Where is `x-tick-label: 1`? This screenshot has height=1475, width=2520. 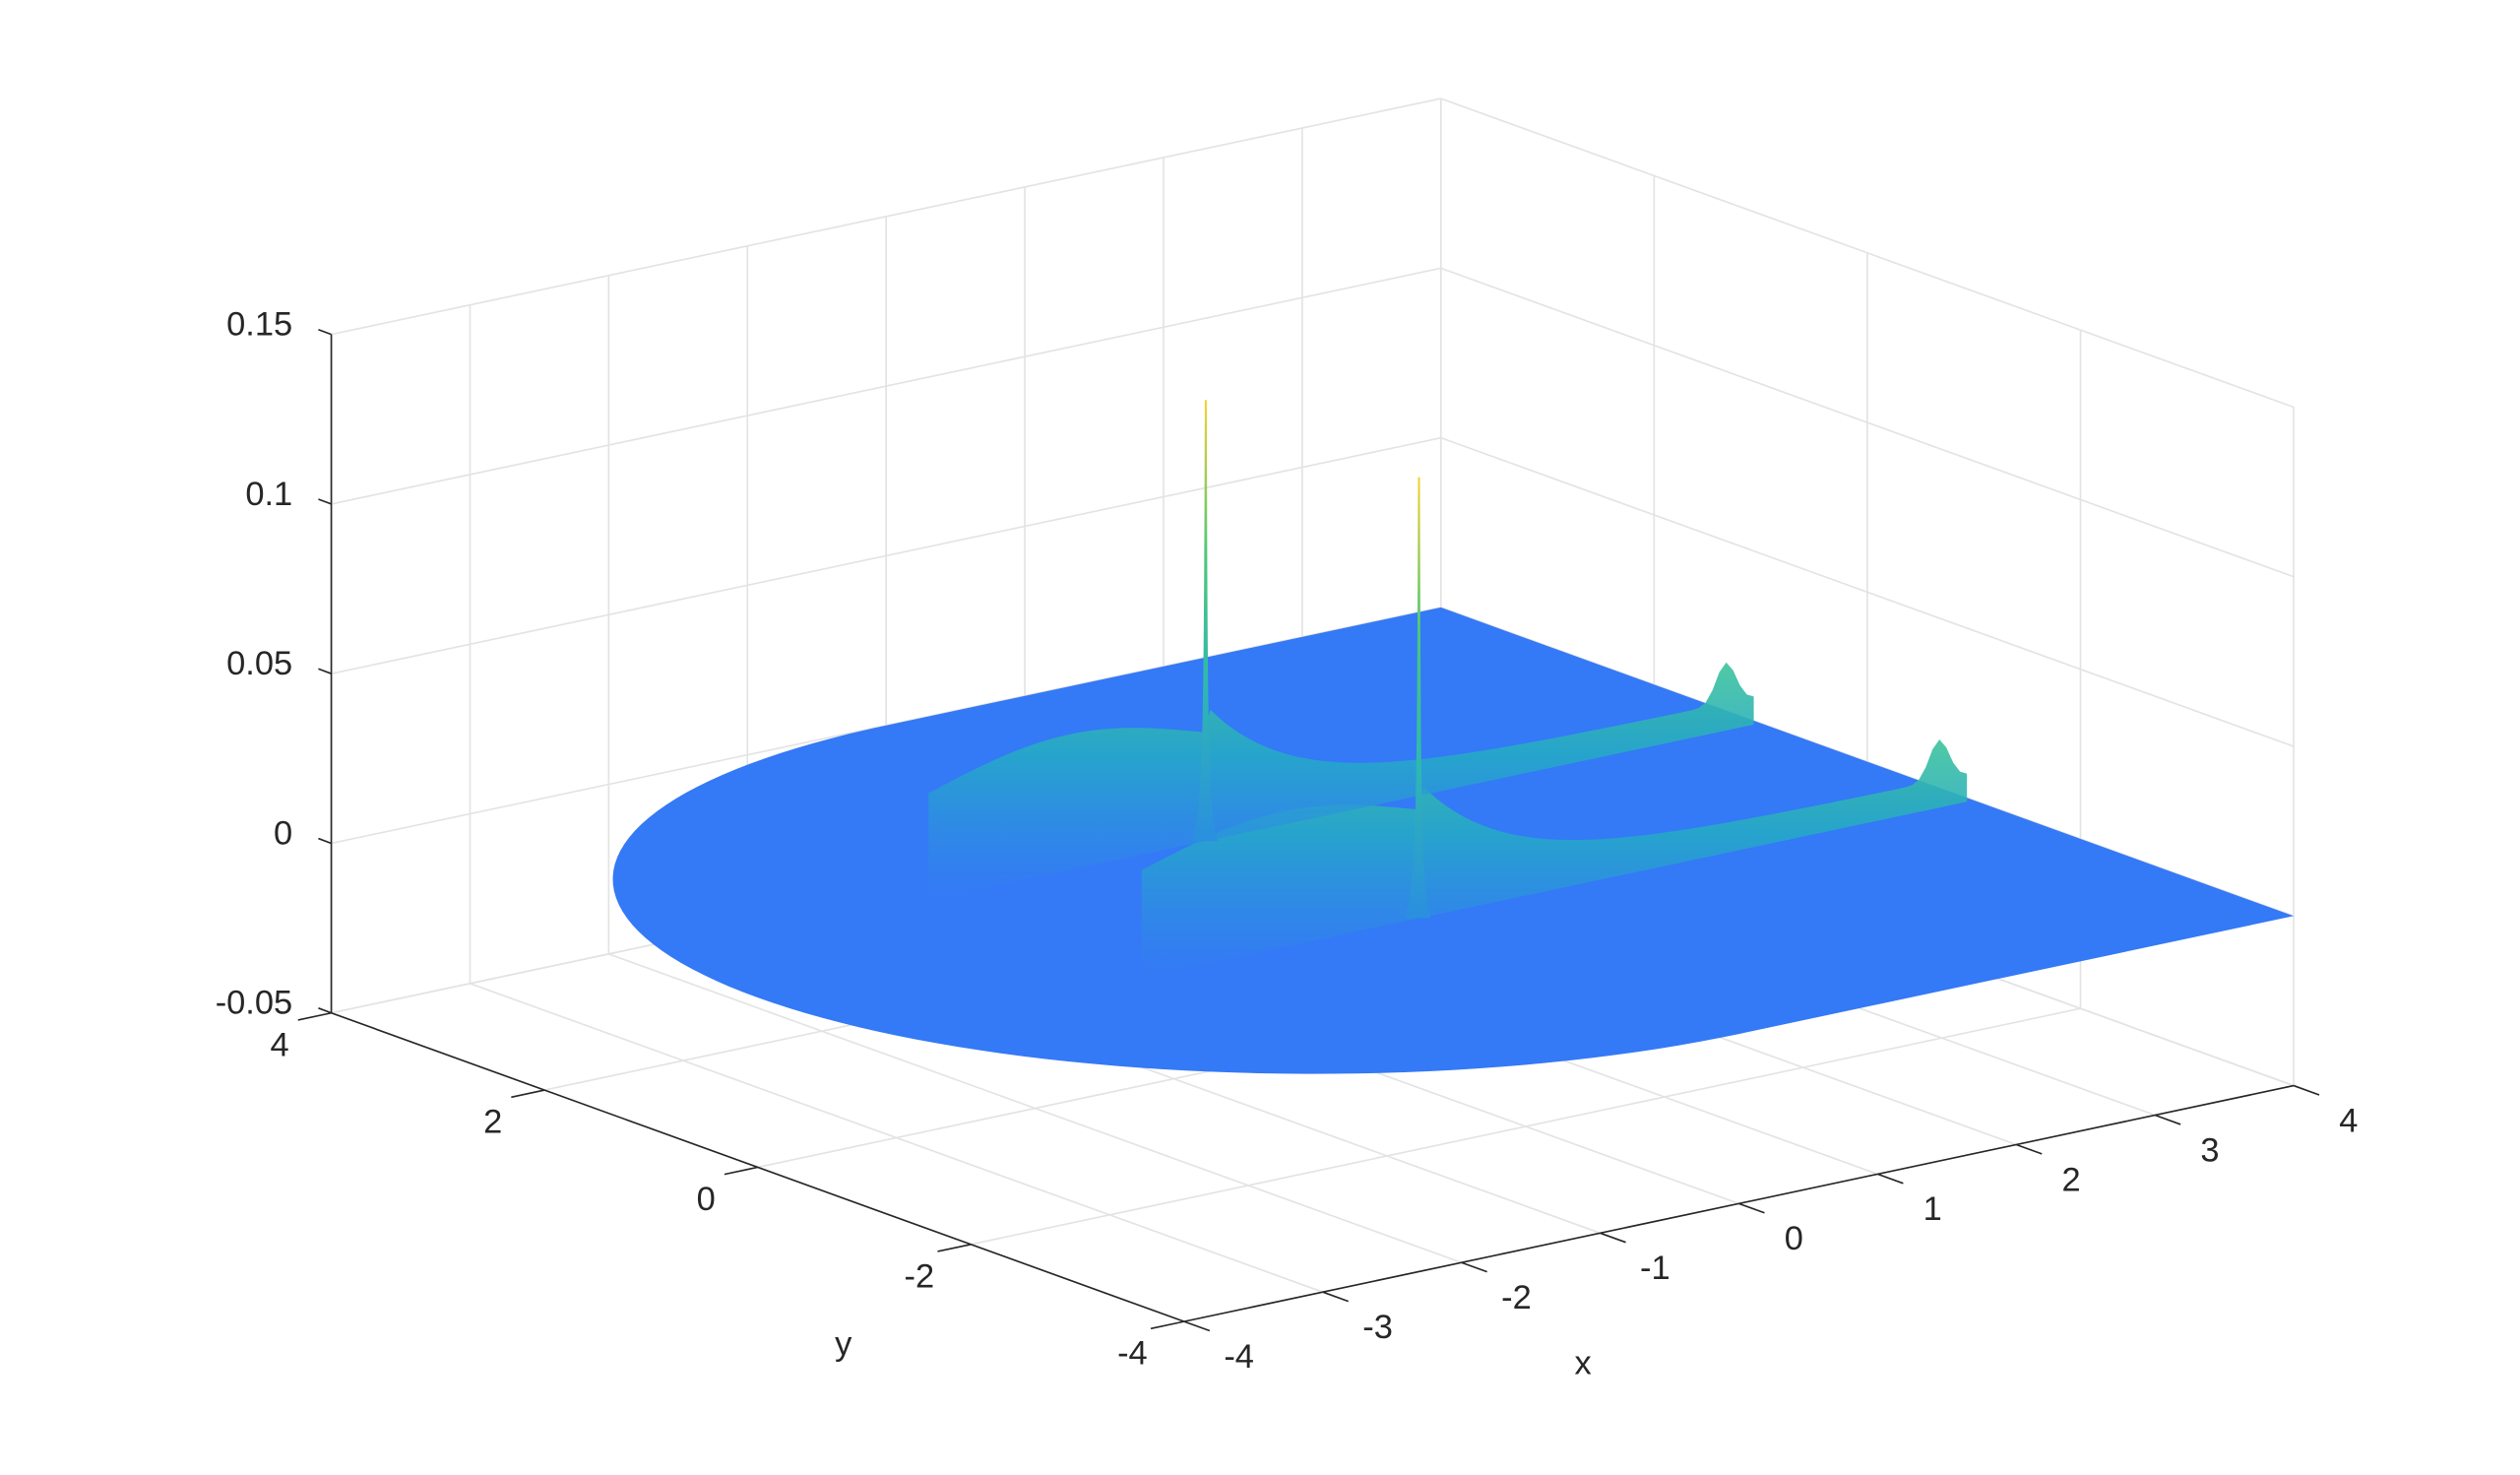 x-tick-label: 1 is located at coordinates (1932, 1209).